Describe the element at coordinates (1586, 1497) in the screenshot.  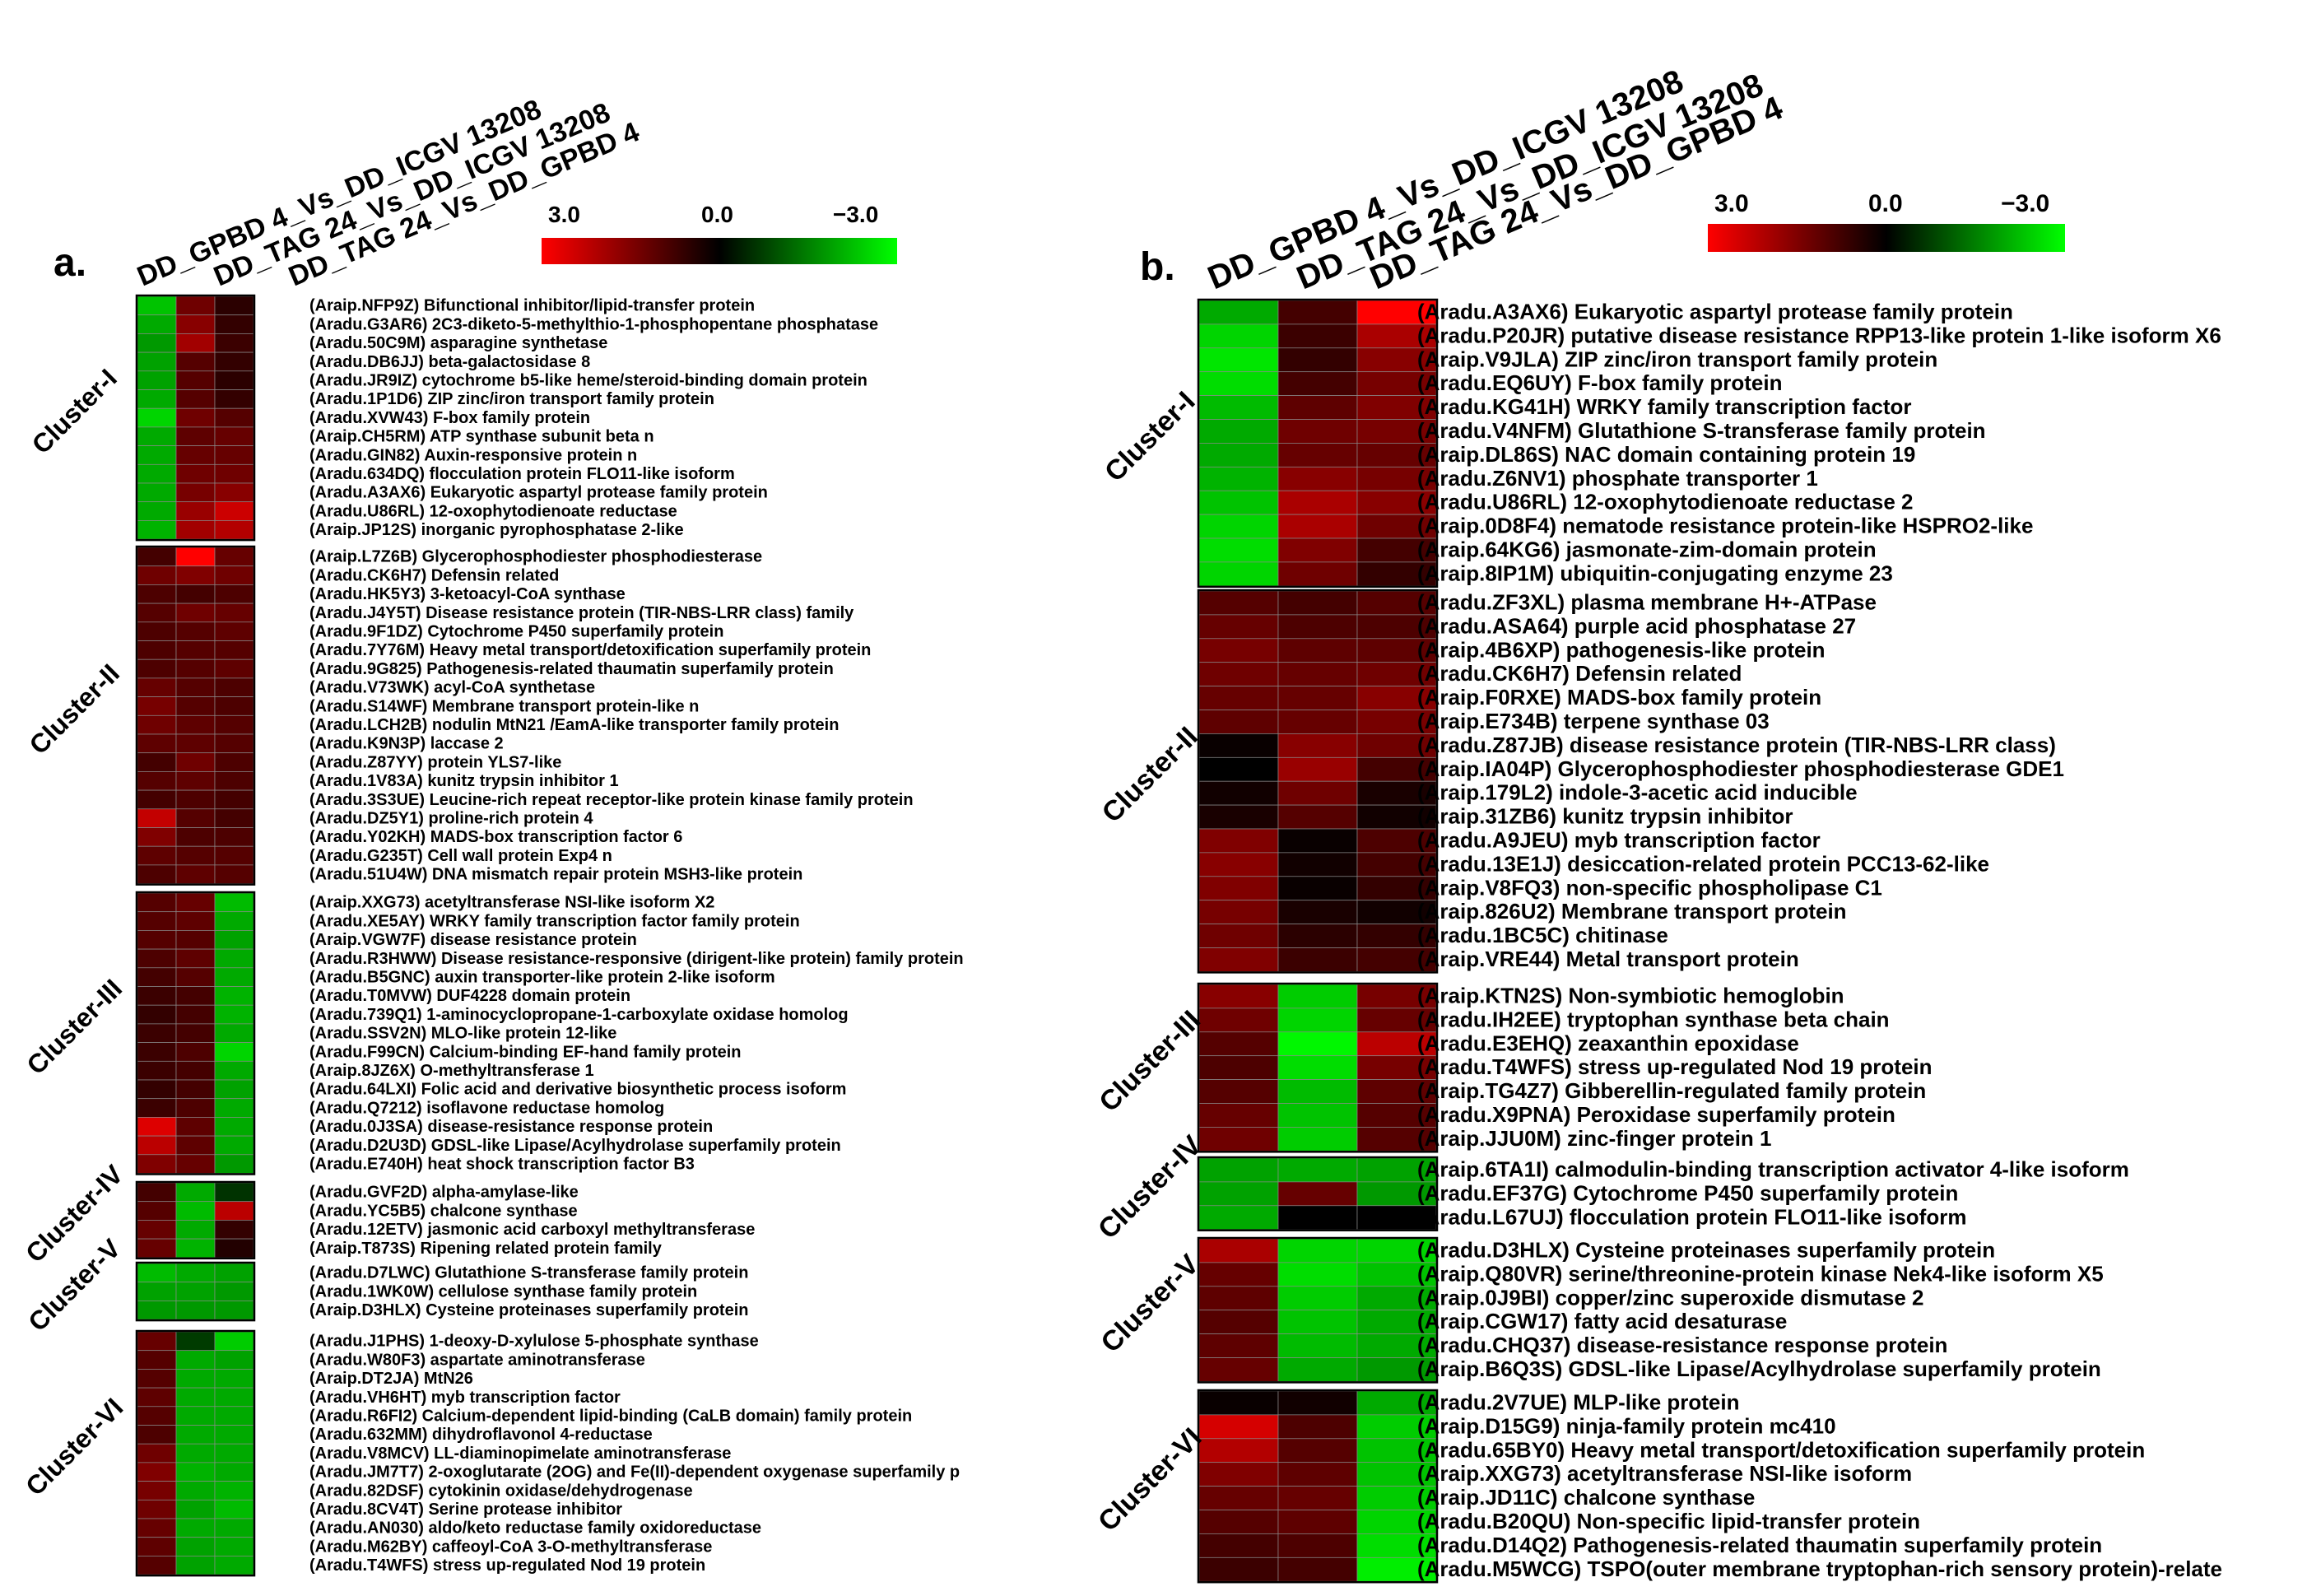
I see `gene-label: (Araip.JD11C) chalcone synthase` at that location.